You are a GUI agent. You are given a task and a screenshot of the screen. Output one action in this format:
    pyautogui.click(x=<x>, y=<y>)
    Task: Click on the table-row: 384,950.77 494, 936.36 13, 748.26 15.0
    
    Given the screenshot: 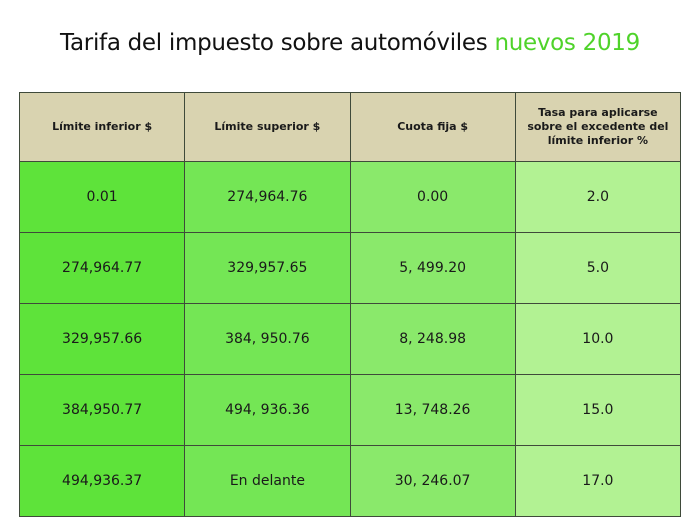 What is the action you would take?
    pyautogui.click(x=350, y=410)
    